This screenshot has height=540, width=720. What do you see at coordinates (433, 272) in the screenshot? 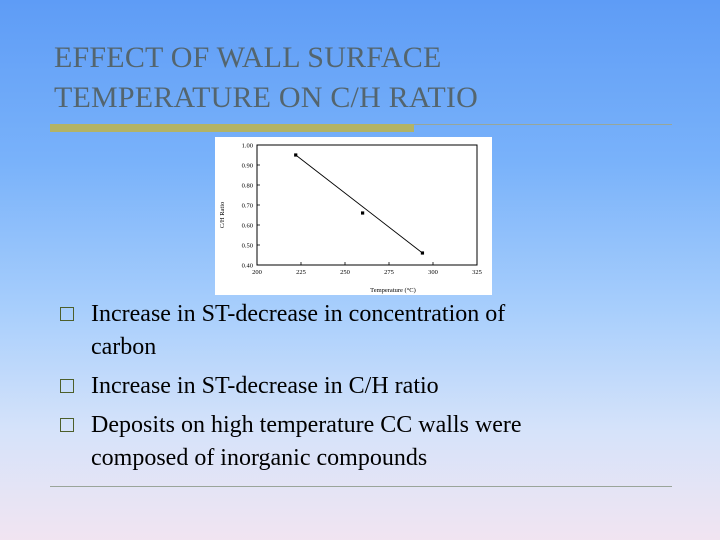
I see `x-tick-label: 300` at bounding box center [433, 272].